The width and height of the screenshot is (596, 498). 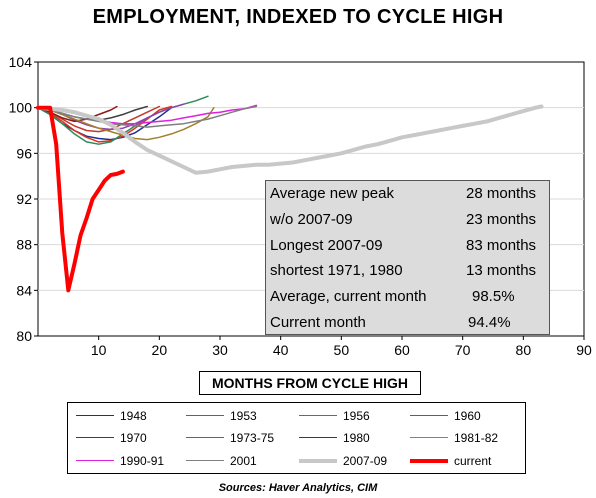 I want to click on x-tick-label: 80, so click(x=524, y=350).